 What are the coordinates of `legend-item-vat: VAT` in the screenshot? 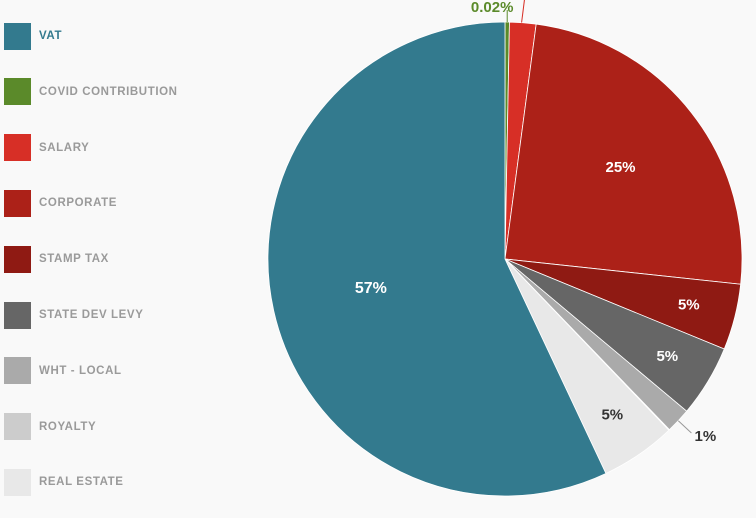 It's located at (33, 36).